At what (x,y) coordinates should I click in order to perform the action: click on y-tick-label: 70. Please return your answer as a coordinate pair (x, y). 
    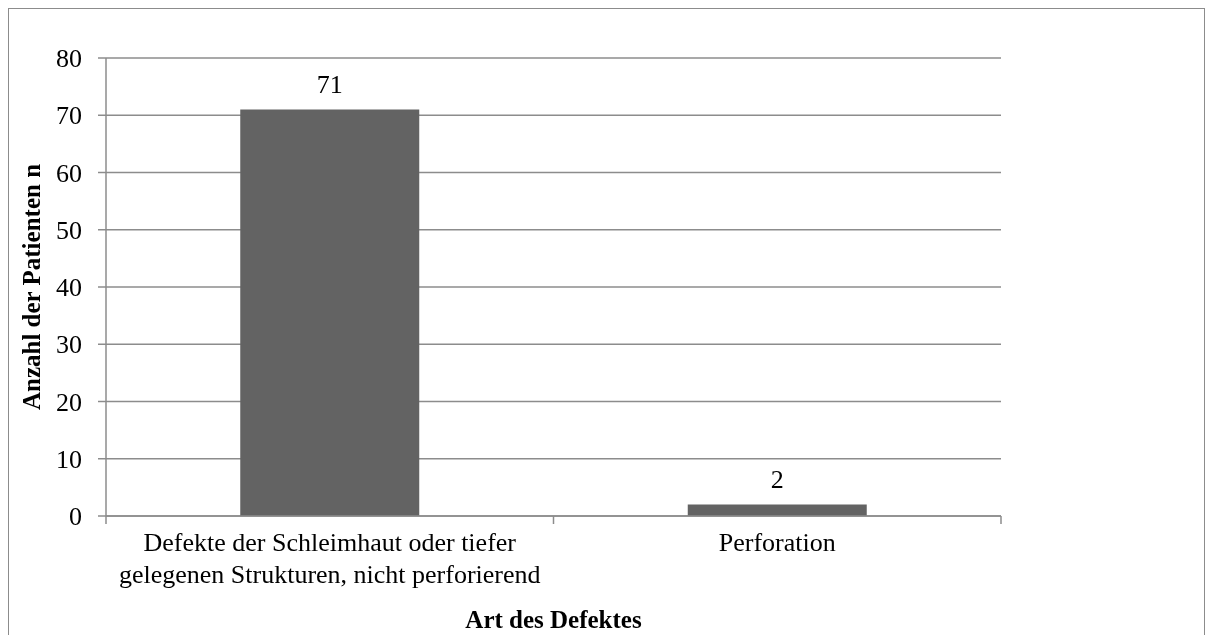
    Looking at the image, I should click on (69, 116).